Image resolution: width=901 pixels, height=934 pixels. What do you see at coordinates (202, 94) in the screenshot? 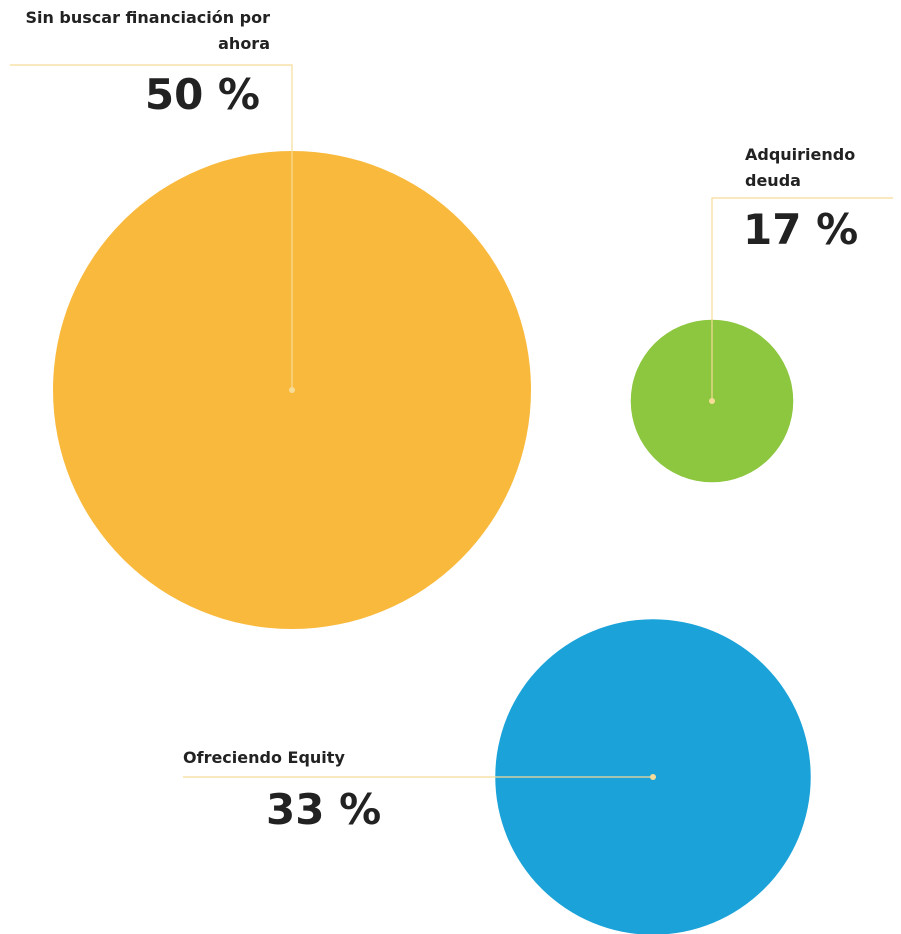
I see `value-label: 50 %` at bounding box center [202, 94].